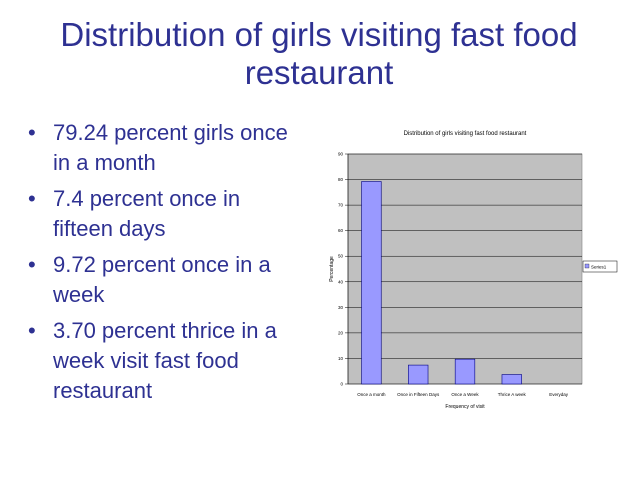  I want to click on legend-box, so click(600, 266).